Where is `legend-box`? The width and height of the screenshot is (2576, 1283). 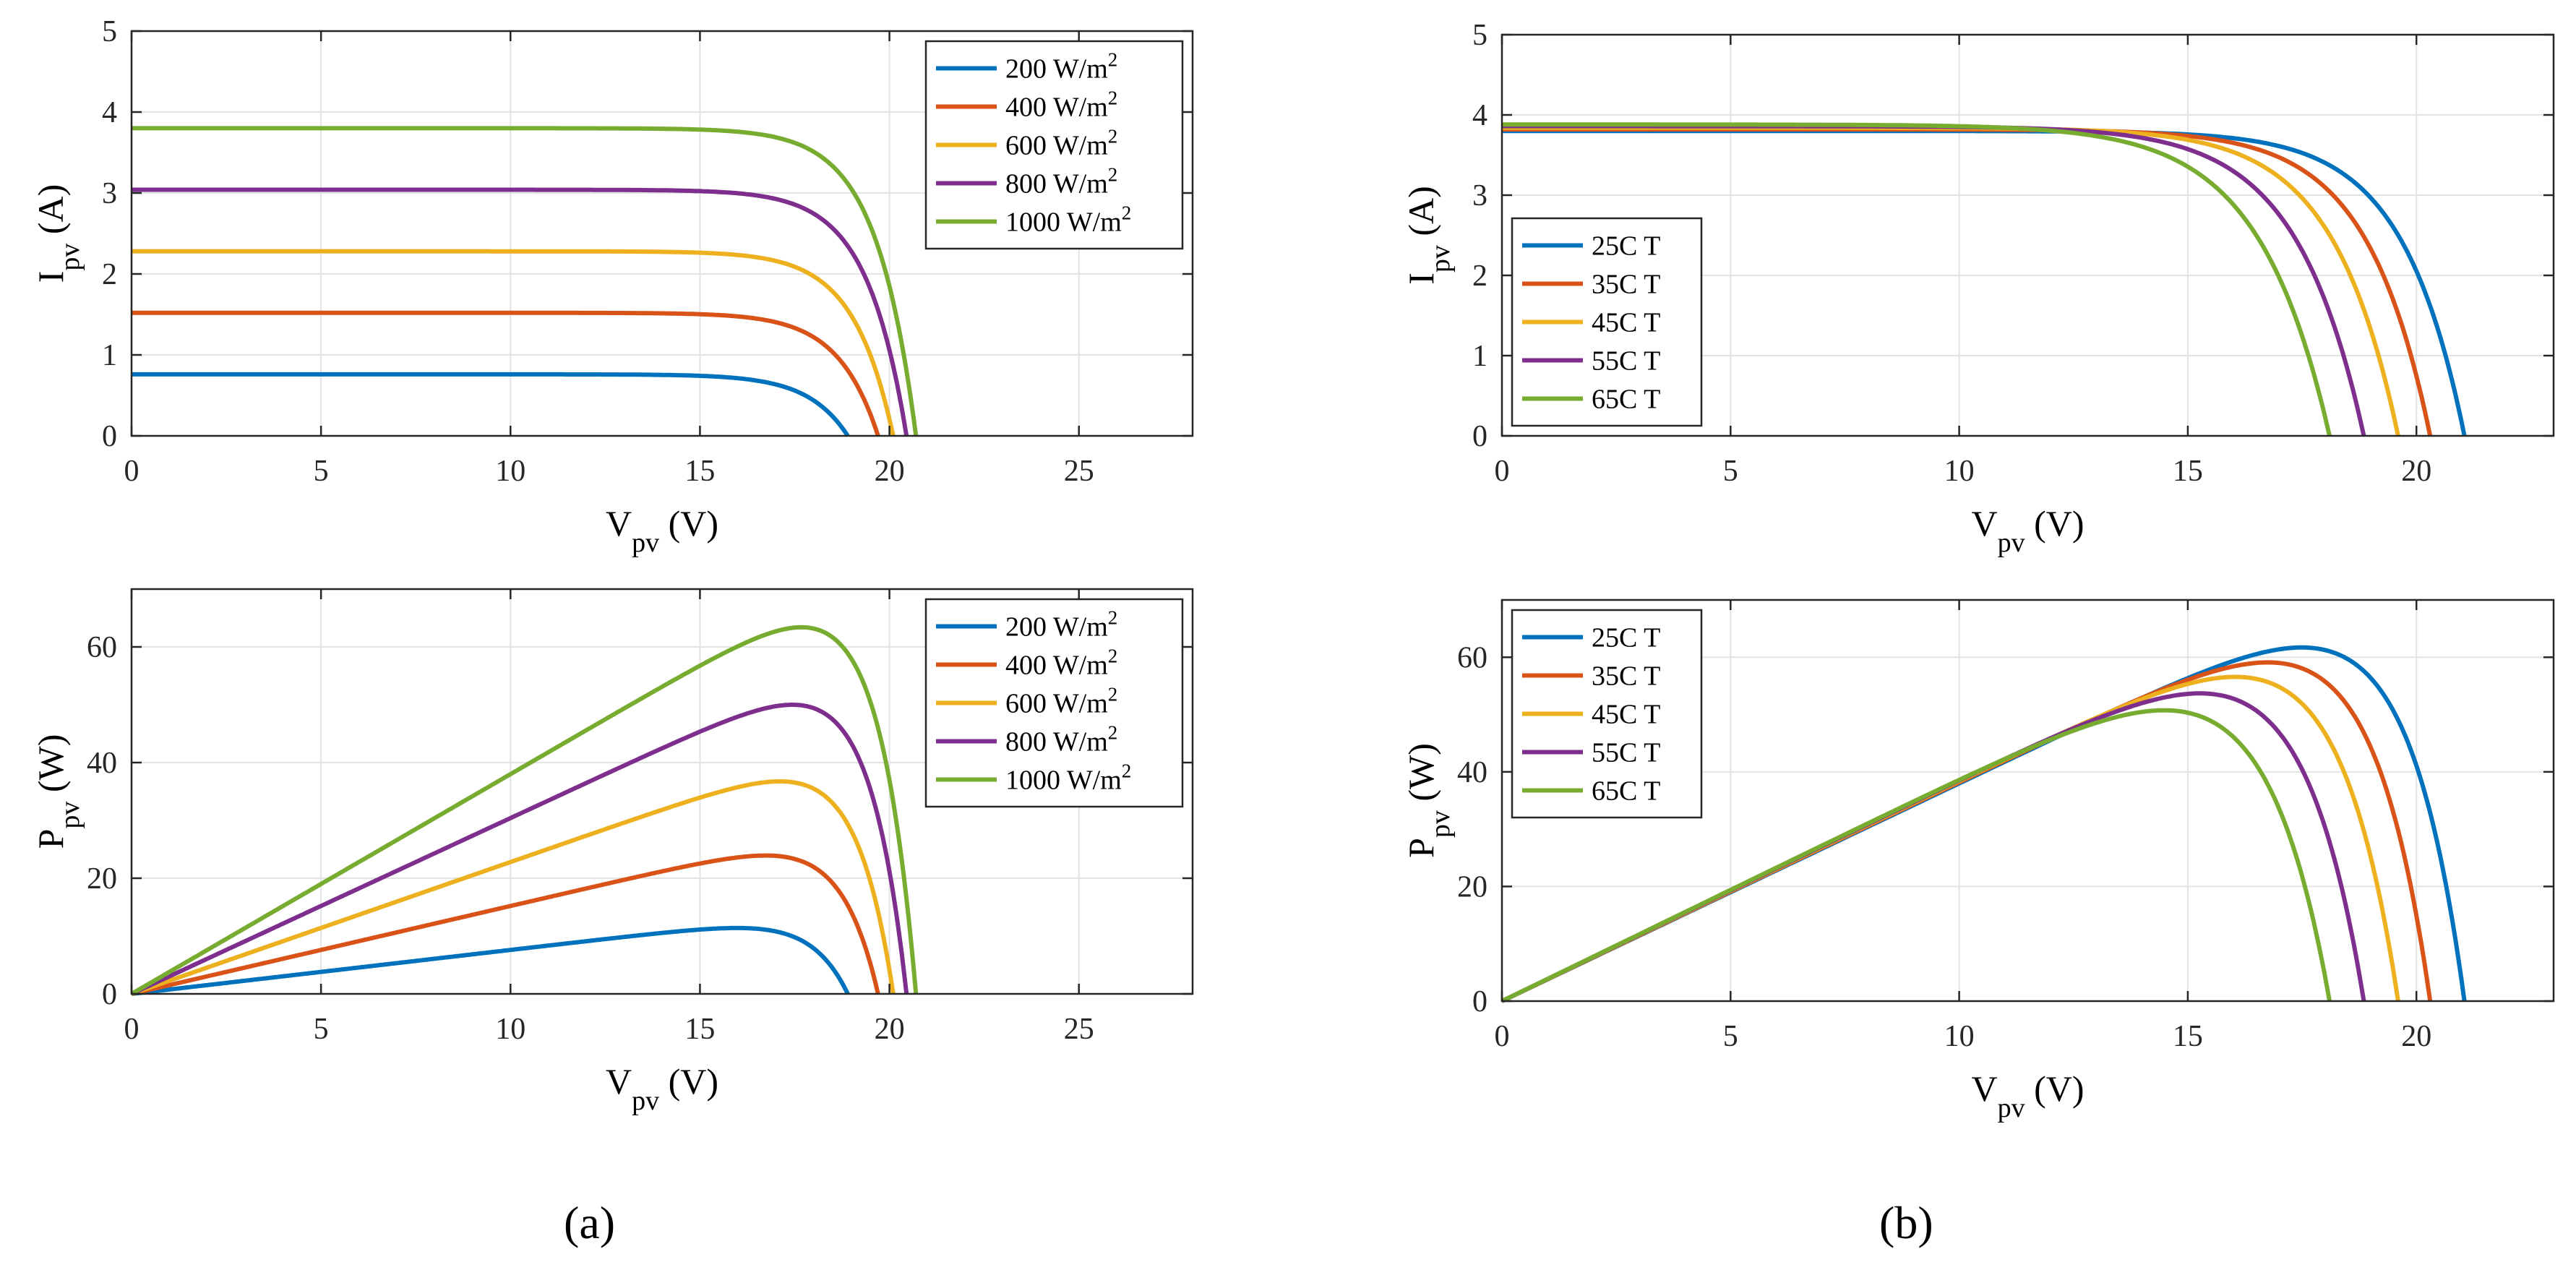
legend-box is located at coordinates (1607, 322).